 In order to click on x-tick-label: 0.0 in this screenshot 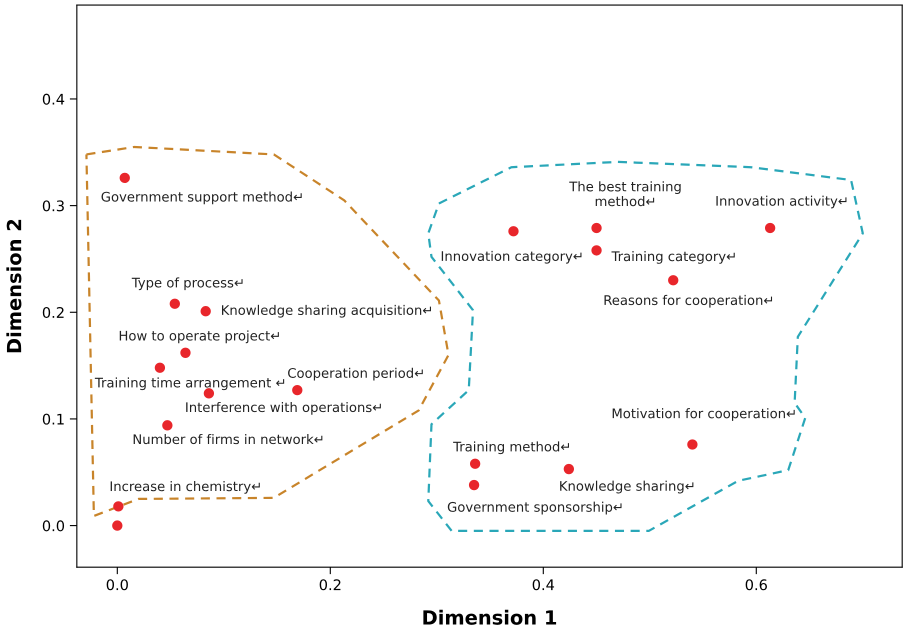, I will do `click(117, 584)`.